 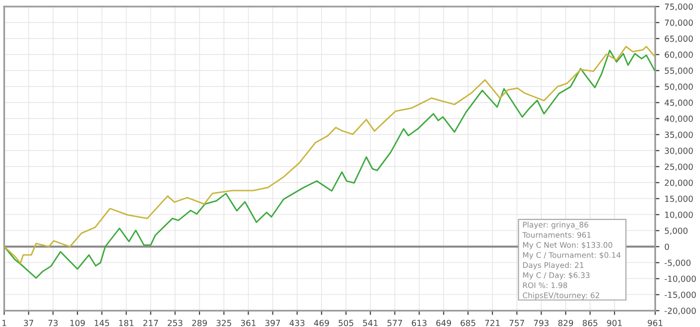 I want to click on x-tick-label: 145, so click(x=102, y=323).